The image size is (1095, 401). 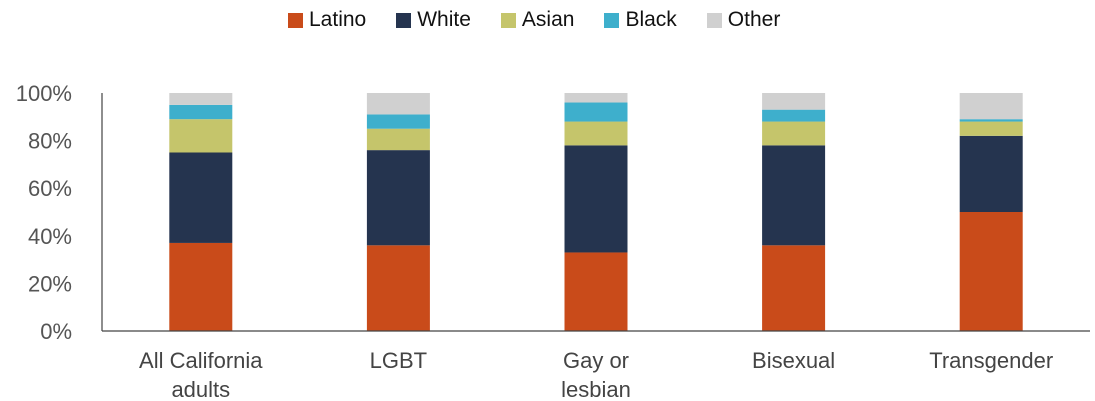 What do you see at coordinates (508, 20) in the screenshot?
I see `legend-swatch-asian` at bounding box center [508, 20].